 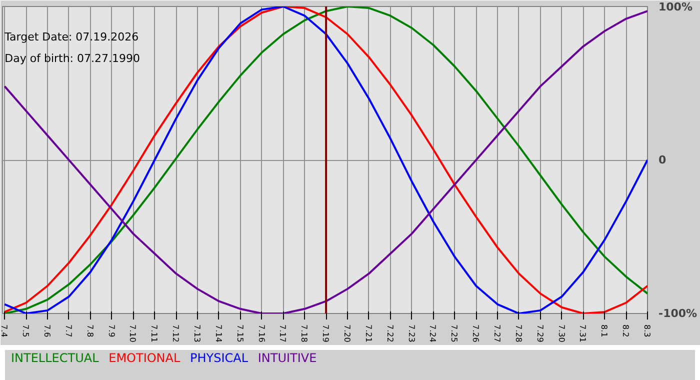 What do you see at coordinates (218, 333) in the screenshot?
I see `x-tick-label: 7.14` at bounding box center [218, 333].